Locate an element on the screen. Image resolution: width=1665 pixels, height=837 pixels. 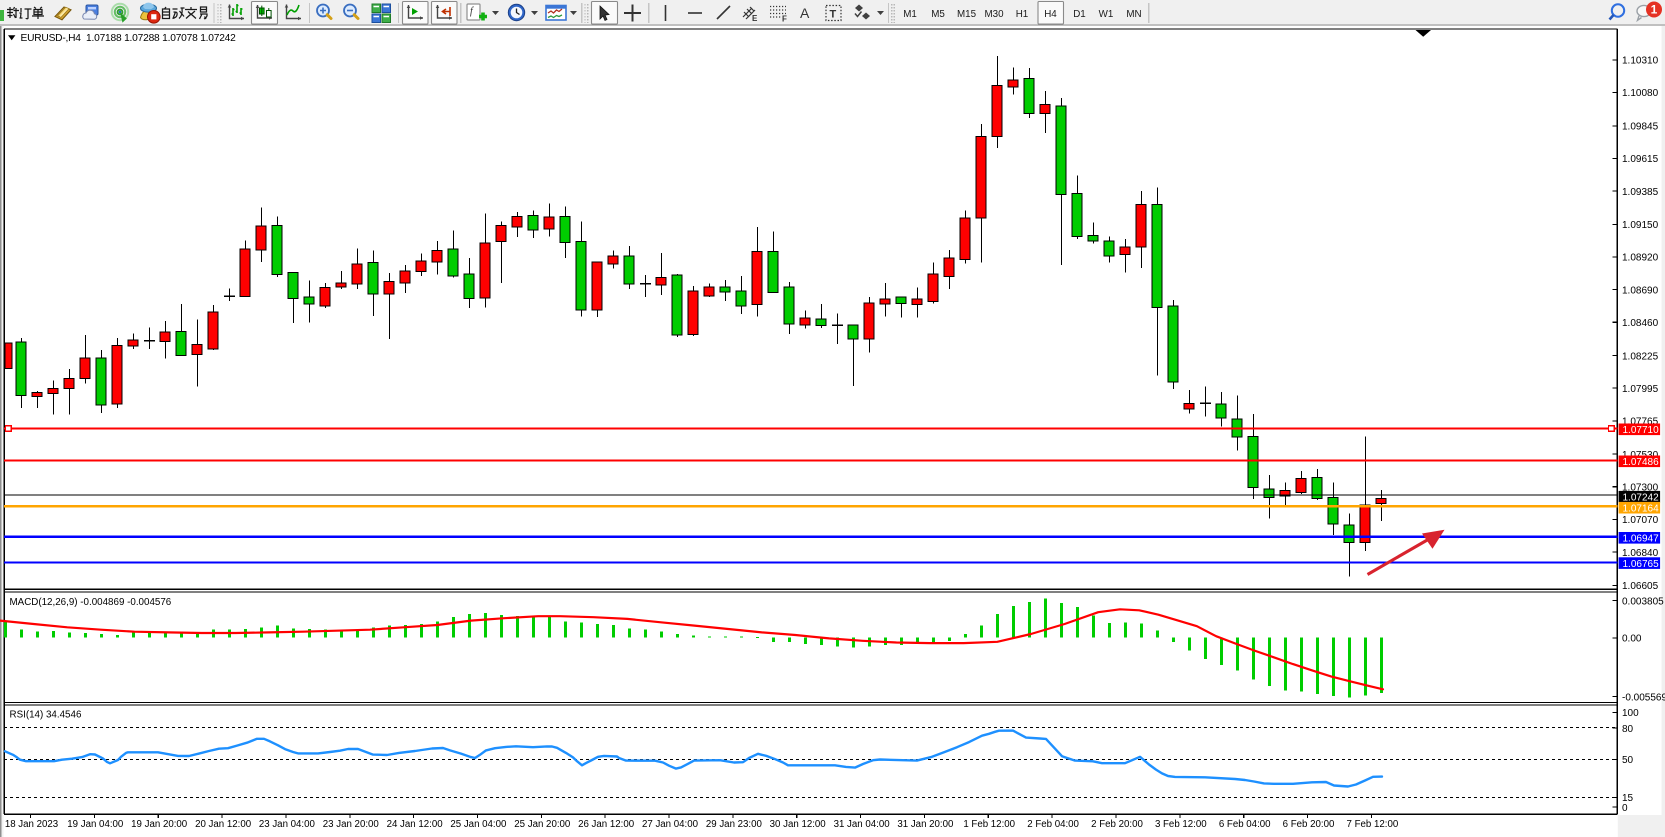
svg-text: 2 Feb 20:00 is located at coordinates (1117, 824).